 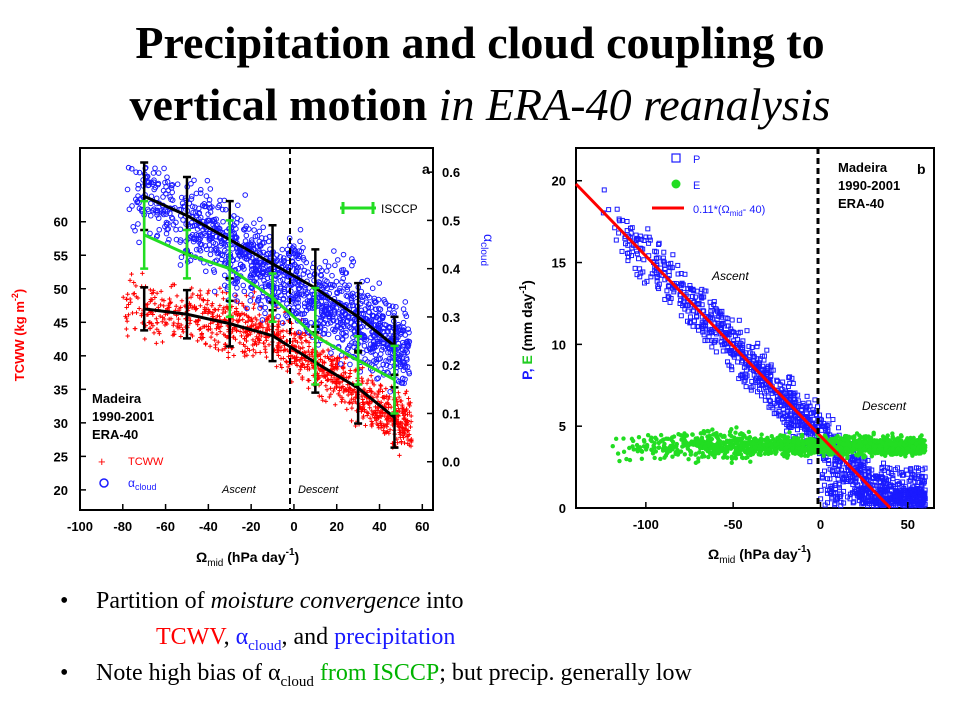 What do you see at coordinates (318, 490) in the screenshot?
I see `panel-a-descent-label: Descent` at bounding box center [318, 490].